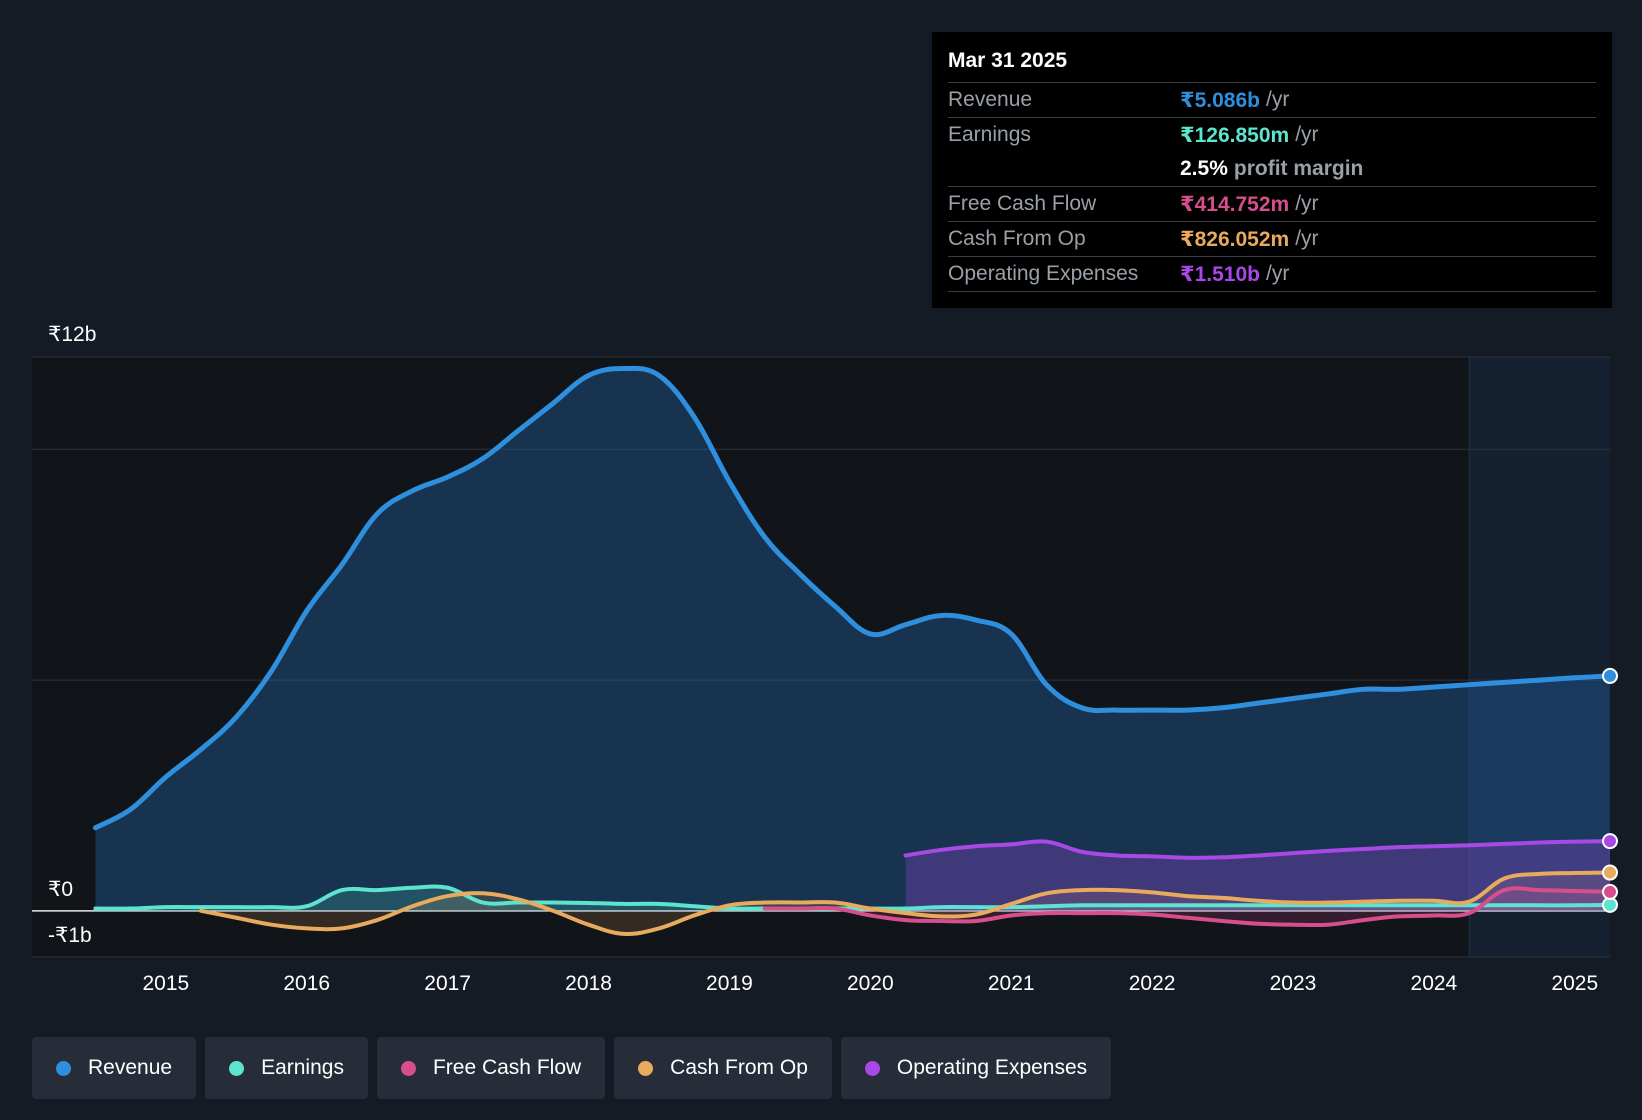 This screenshot has height=1120, width=1642. I want to click on y-tick-label: ₹0, so click(60, 889).